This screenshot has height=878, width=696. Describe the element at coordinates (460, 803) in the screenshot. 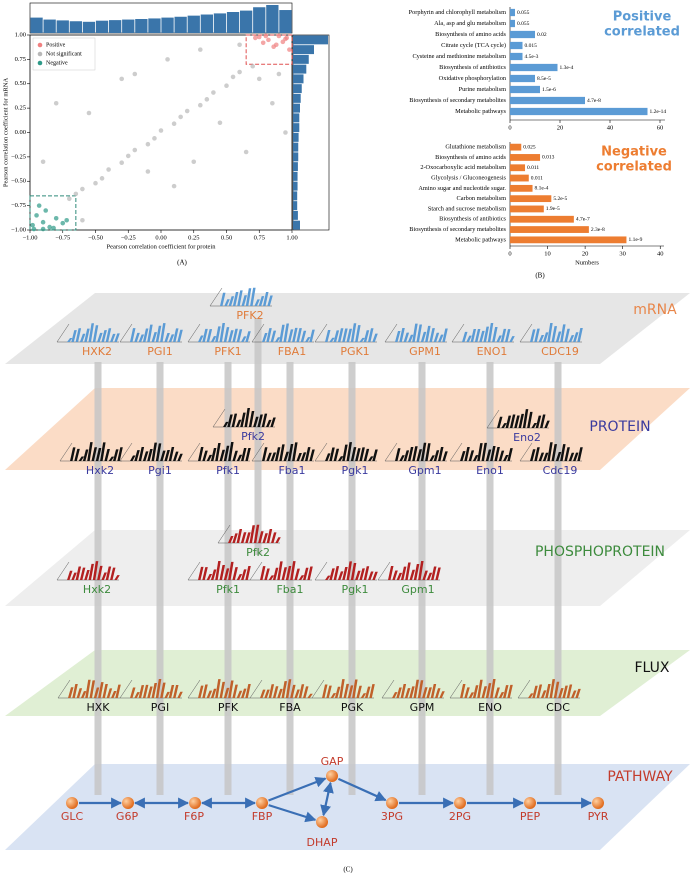

I see `pathway-node` at that location.